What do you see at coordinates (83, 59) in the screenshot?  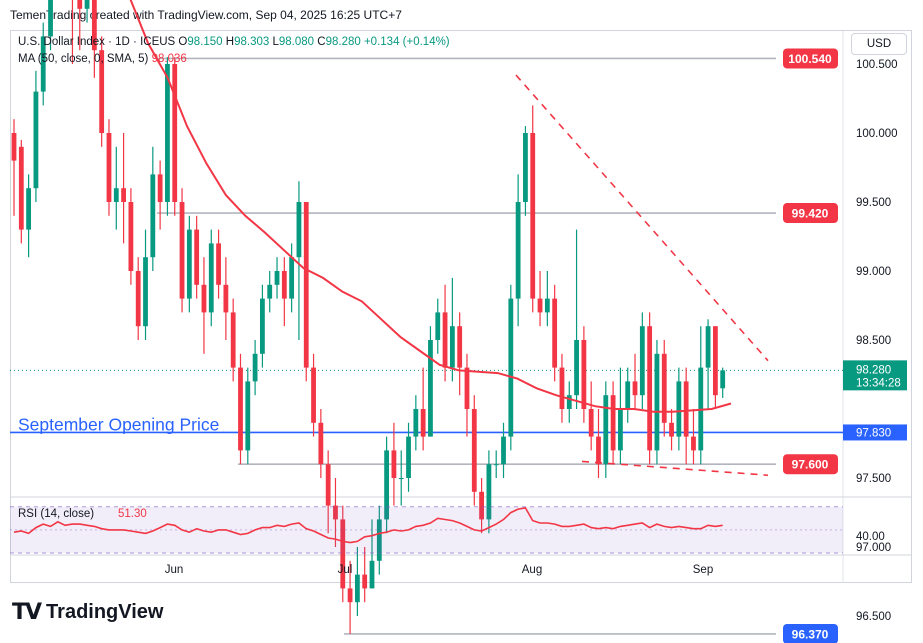 I see `ma-label: MA (50, close, 0, SMA, 5)` at bounding box center [83, 59].